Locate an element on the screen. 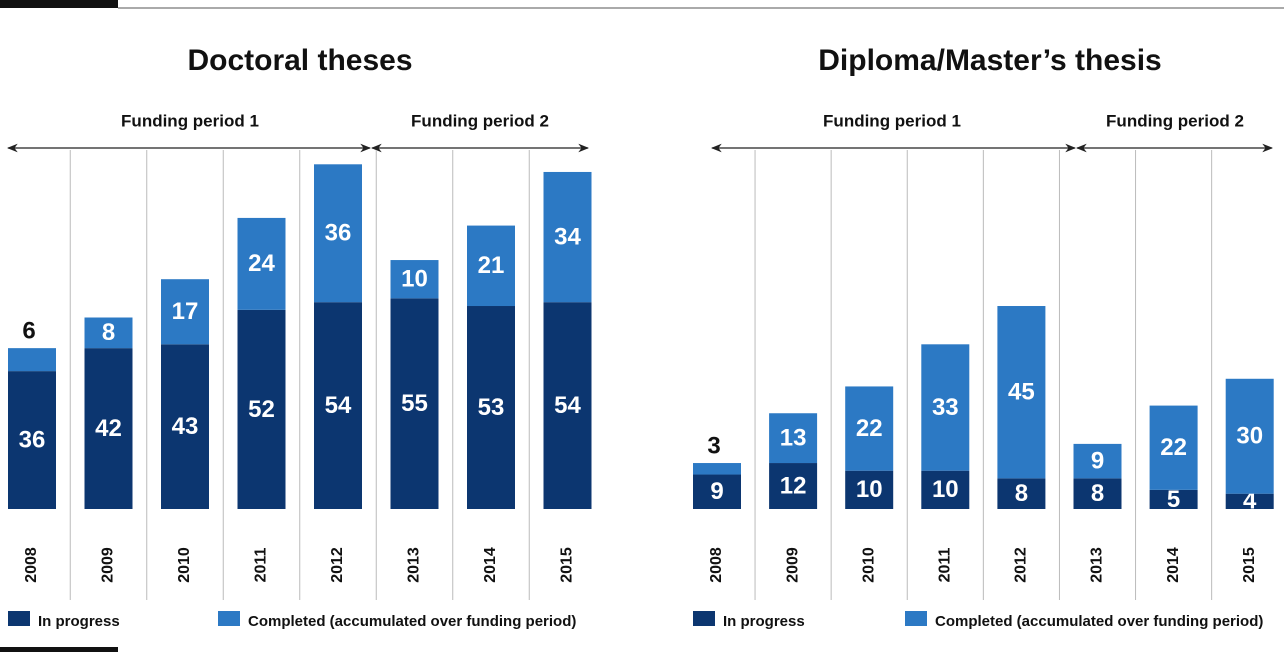 Image resolution: width=1284 pixels, height=652 pixels. value-label: 42 is located at coordinates (108, 428).